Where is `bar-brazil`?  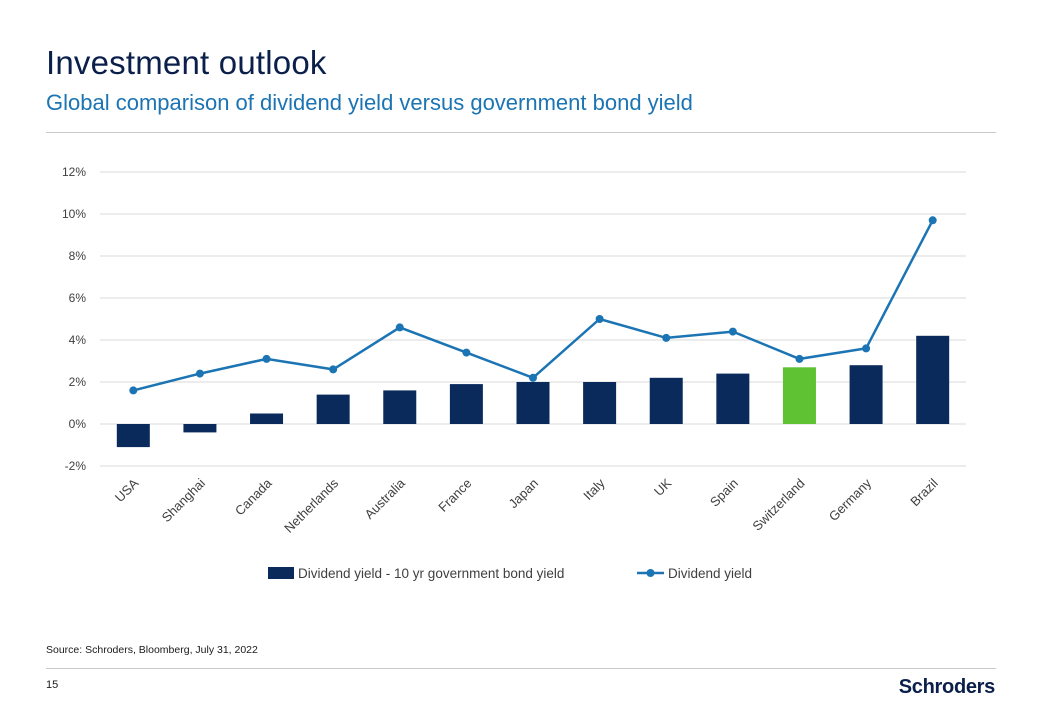 bar-brazil is located at coordinates (933, 379).